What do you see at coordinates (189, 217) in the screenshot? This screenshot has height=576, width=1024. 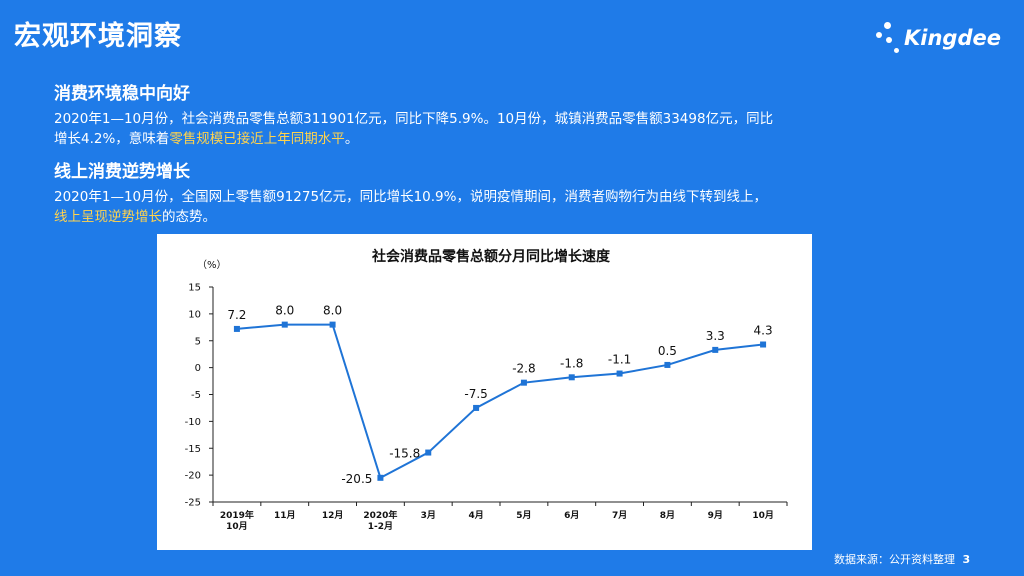 I see `text-segment: 的态势。` at bounding box center [189, 217].